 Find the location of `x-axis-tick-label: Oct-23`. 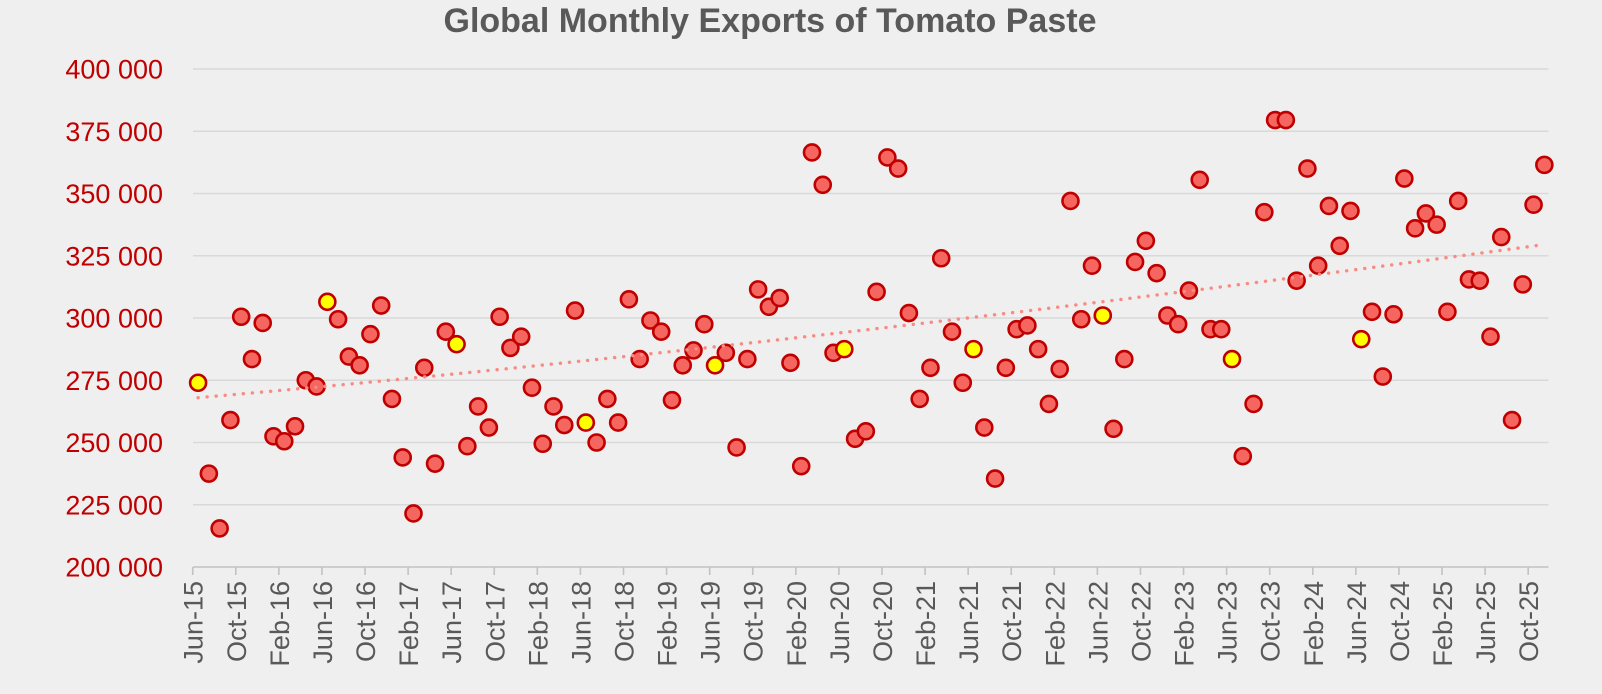

x-axis-tick-label: Oct-23 is located at coordinates (1271, 621).